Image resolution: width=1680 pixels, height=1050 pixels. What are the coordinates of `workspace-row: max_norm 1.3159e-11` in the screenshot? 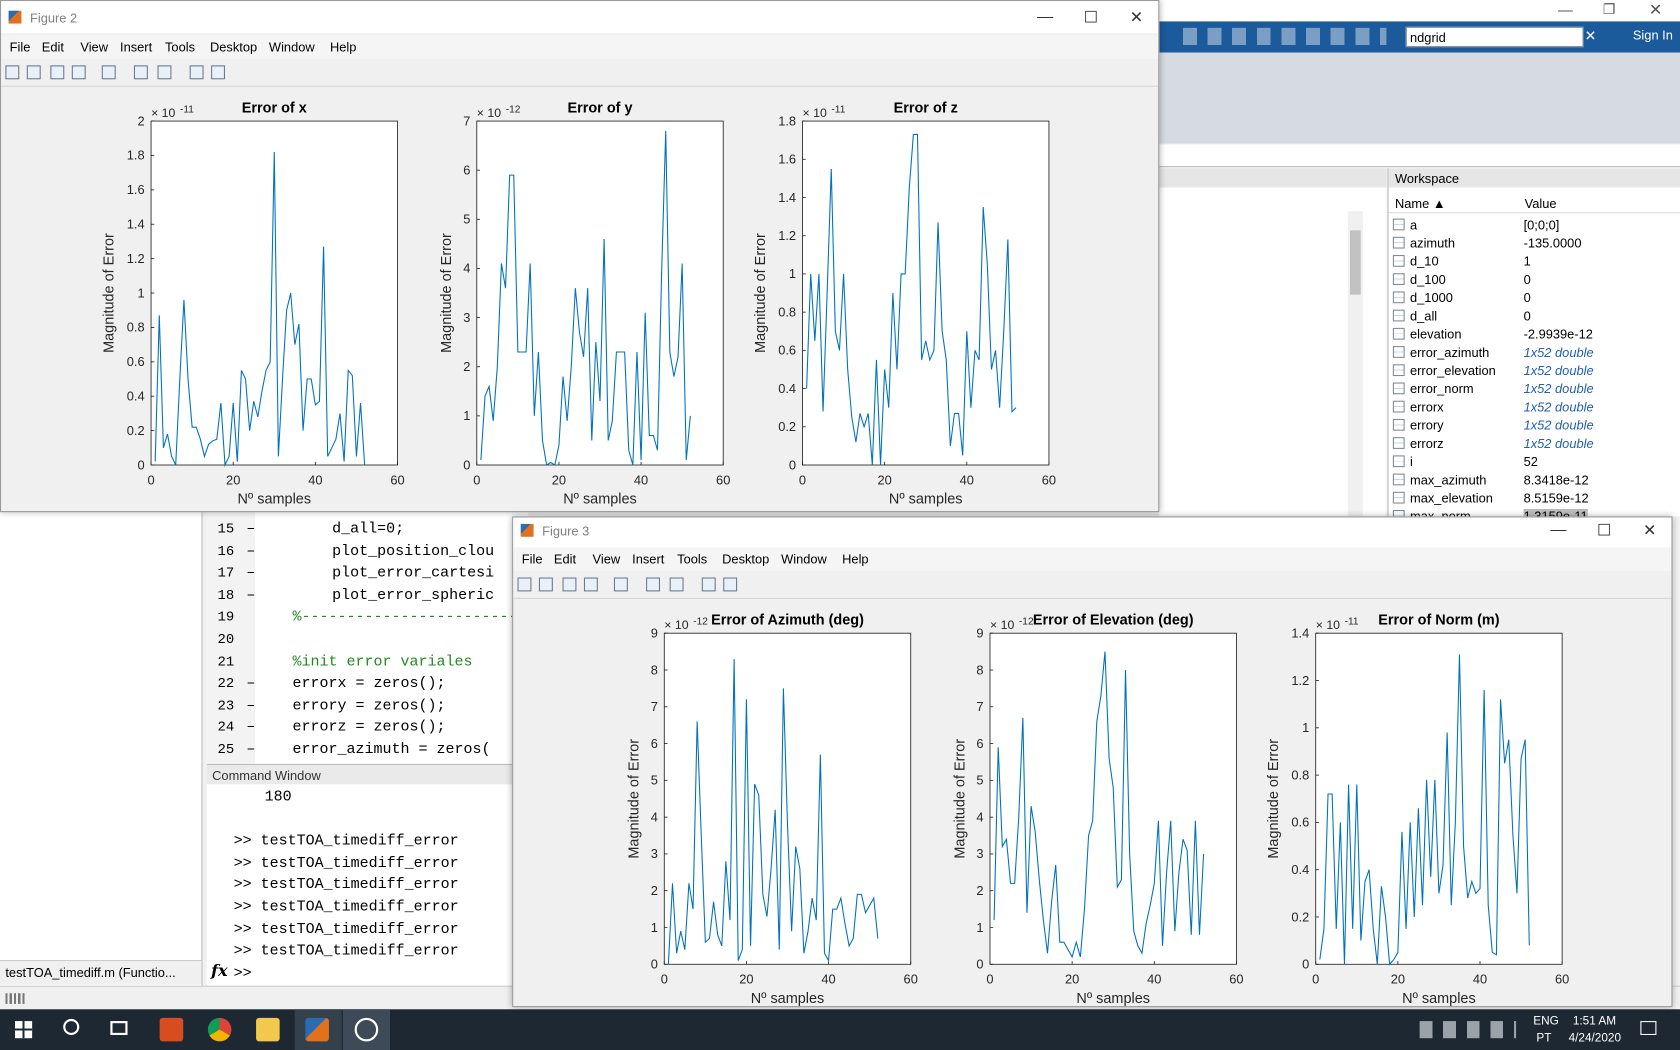 It's located at (1534, 512).